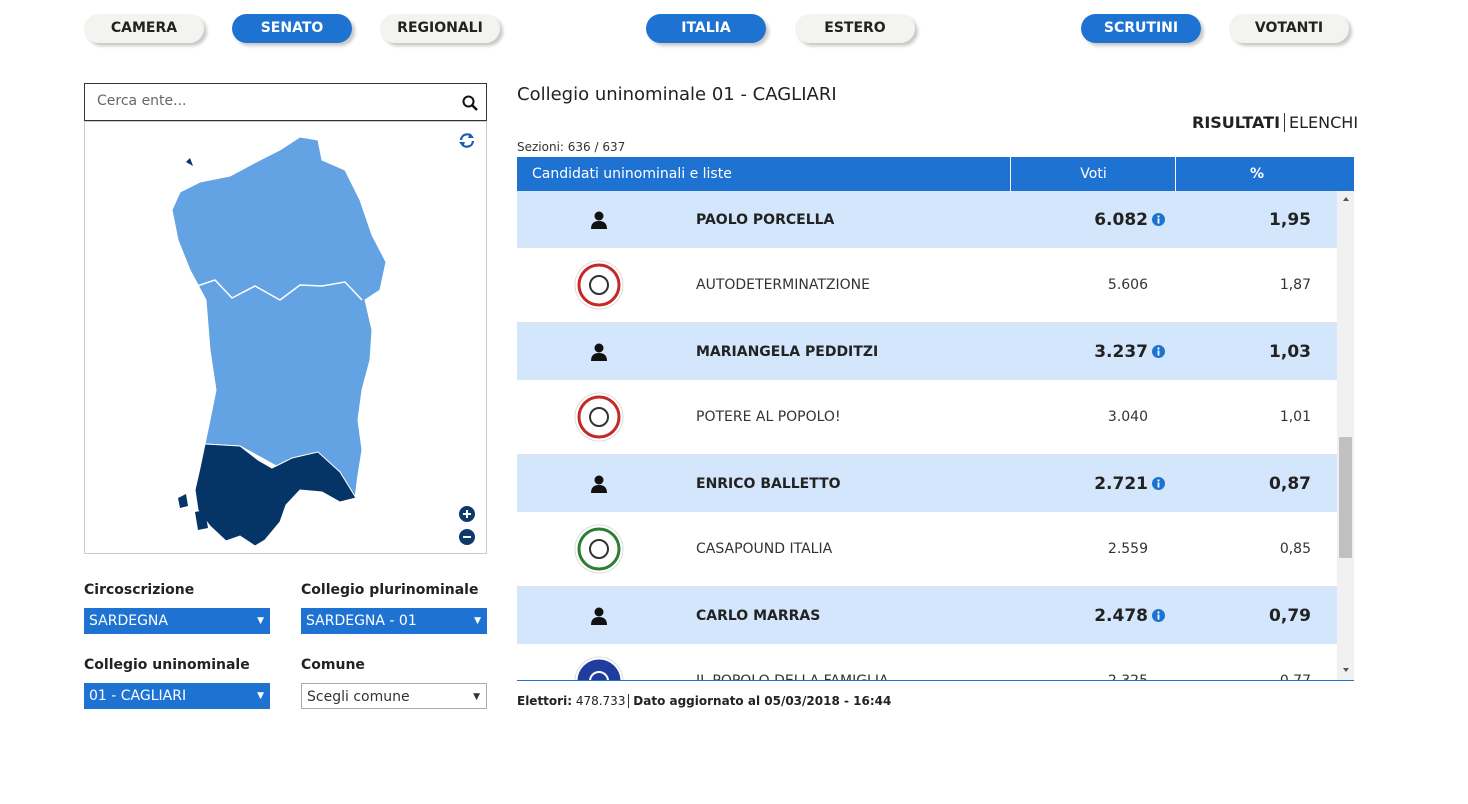  What do you see at coordinates (1345, 497) in the screenshot?
I see `scroll-thumb` at bounding box center [1345, 497].